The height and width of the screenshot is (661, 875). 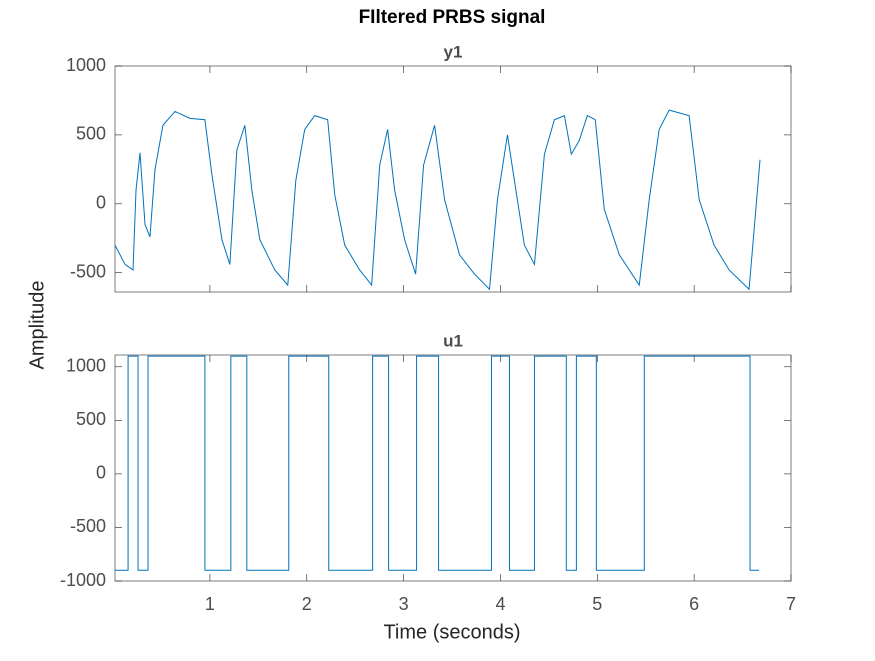 What do you see at coordinates (453, 340) in the screenshot?
I see `axes-title: u1` at bounding box center [453, 340].